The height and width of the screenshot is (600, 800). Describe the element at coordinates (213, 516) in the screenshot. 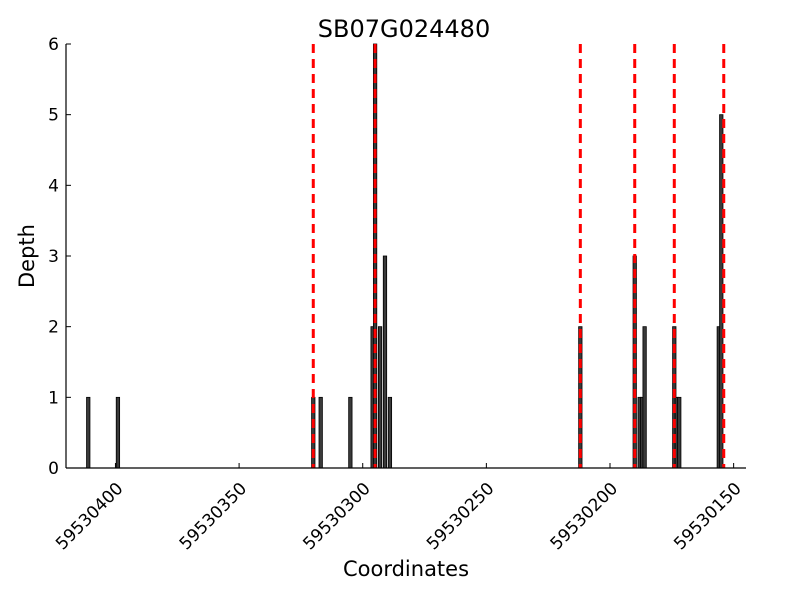

I see `x-tick-label: 59530350` at that location.